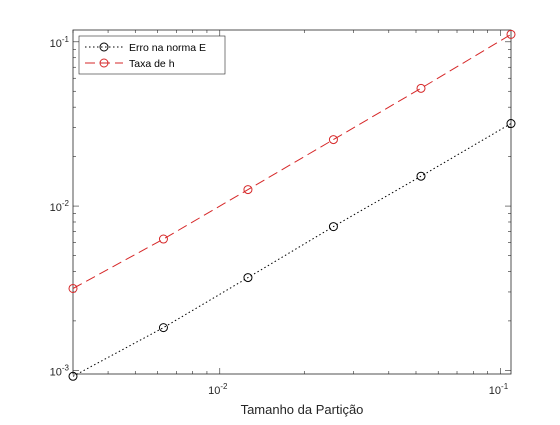 The image size is (560, 425). What do you see at coordinates (152, 64) in the screenshot?
I see `legend-label: Taxa de h` at bounding box center [152, 64].